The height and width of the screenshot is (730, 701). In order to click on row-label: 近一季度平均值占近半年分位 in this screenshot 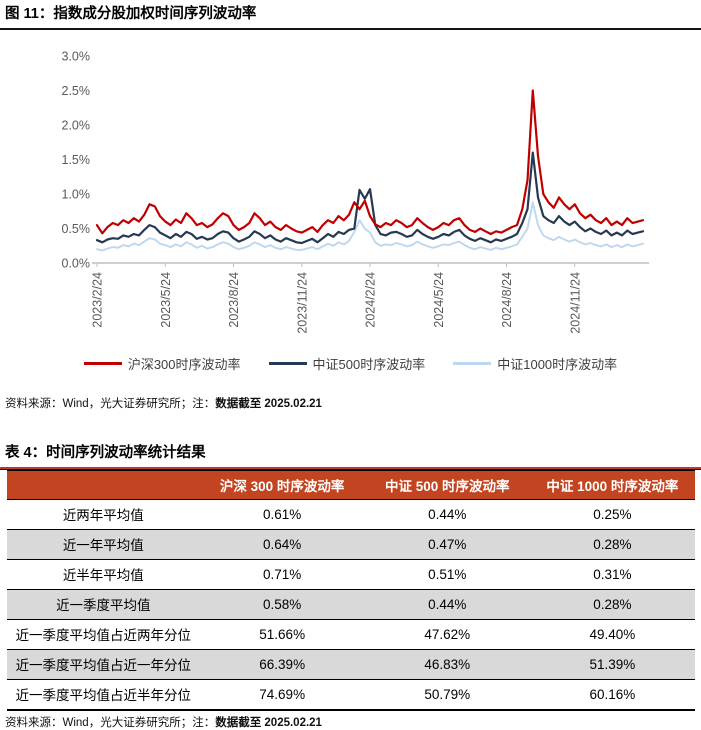, I will do `click(103, 695)`.